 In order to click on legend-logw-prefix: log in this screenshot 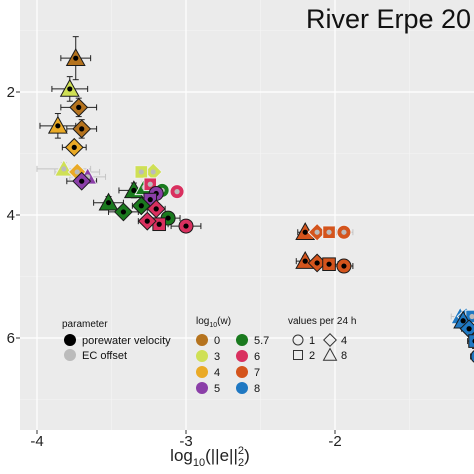, I will do `click(202, 321)`.